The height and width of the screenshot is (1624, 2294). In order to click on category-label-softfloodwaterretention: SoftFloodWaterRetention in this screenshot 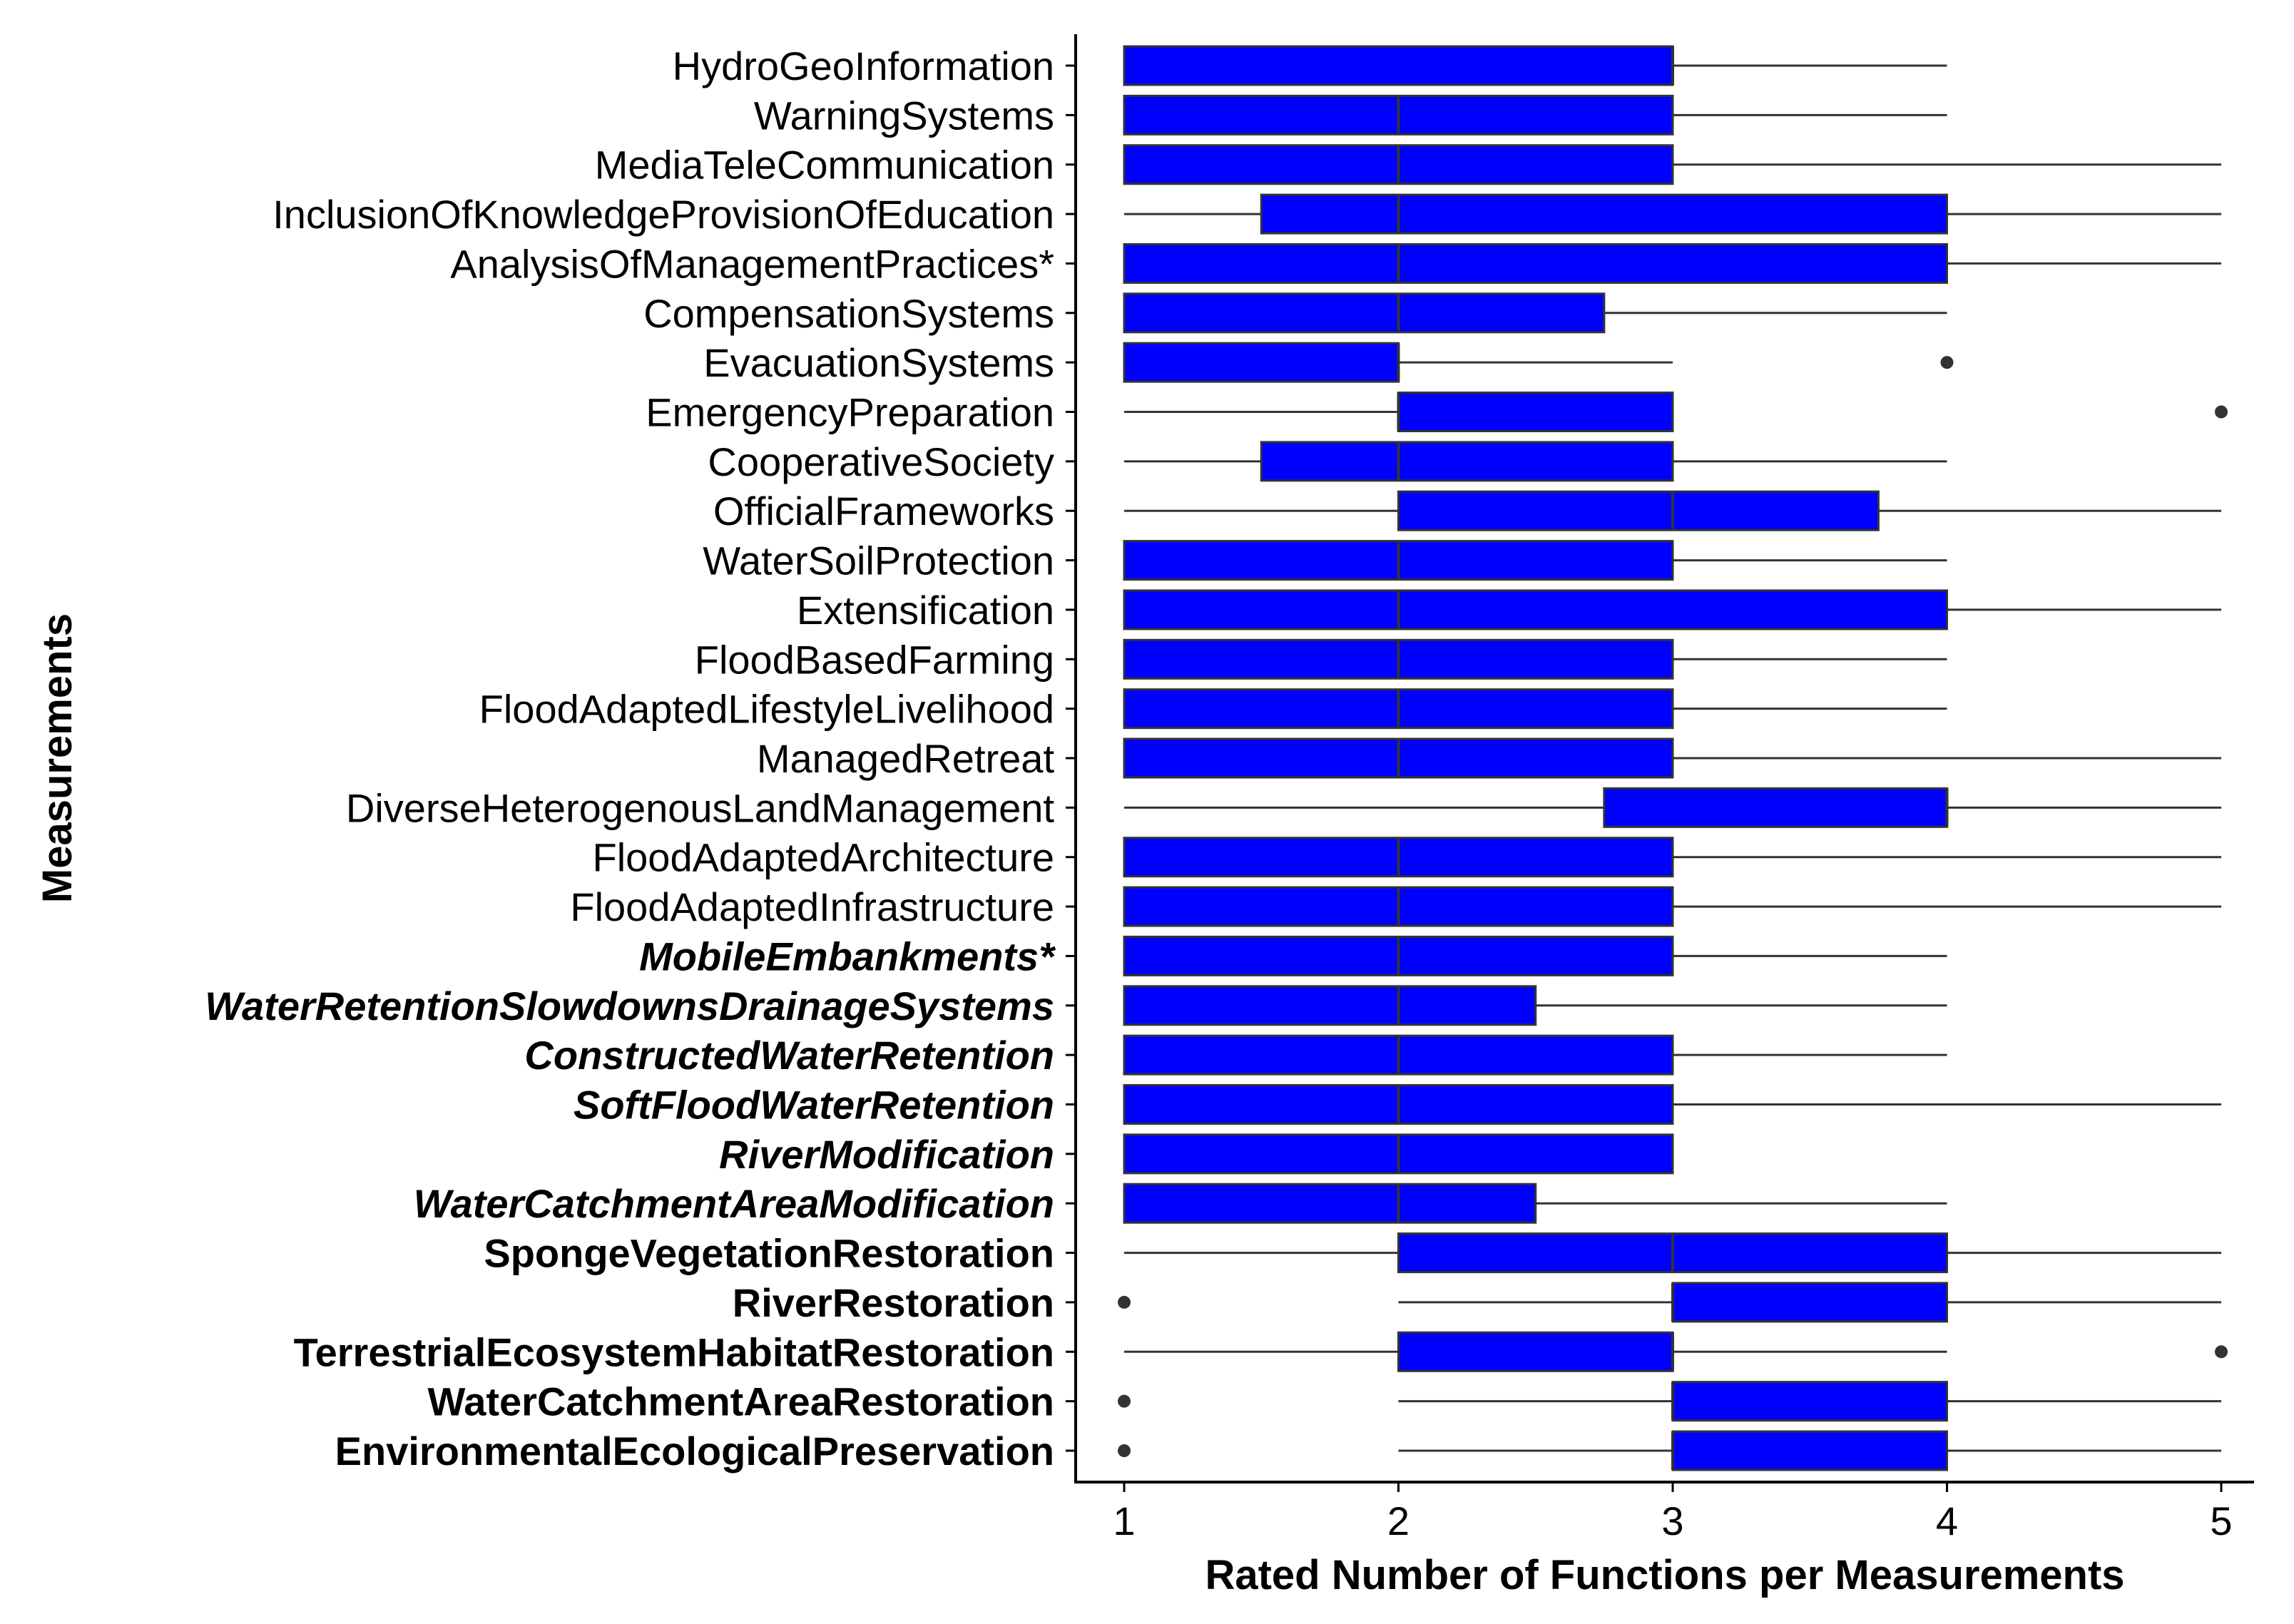, I will do `click(814, 1105)`.